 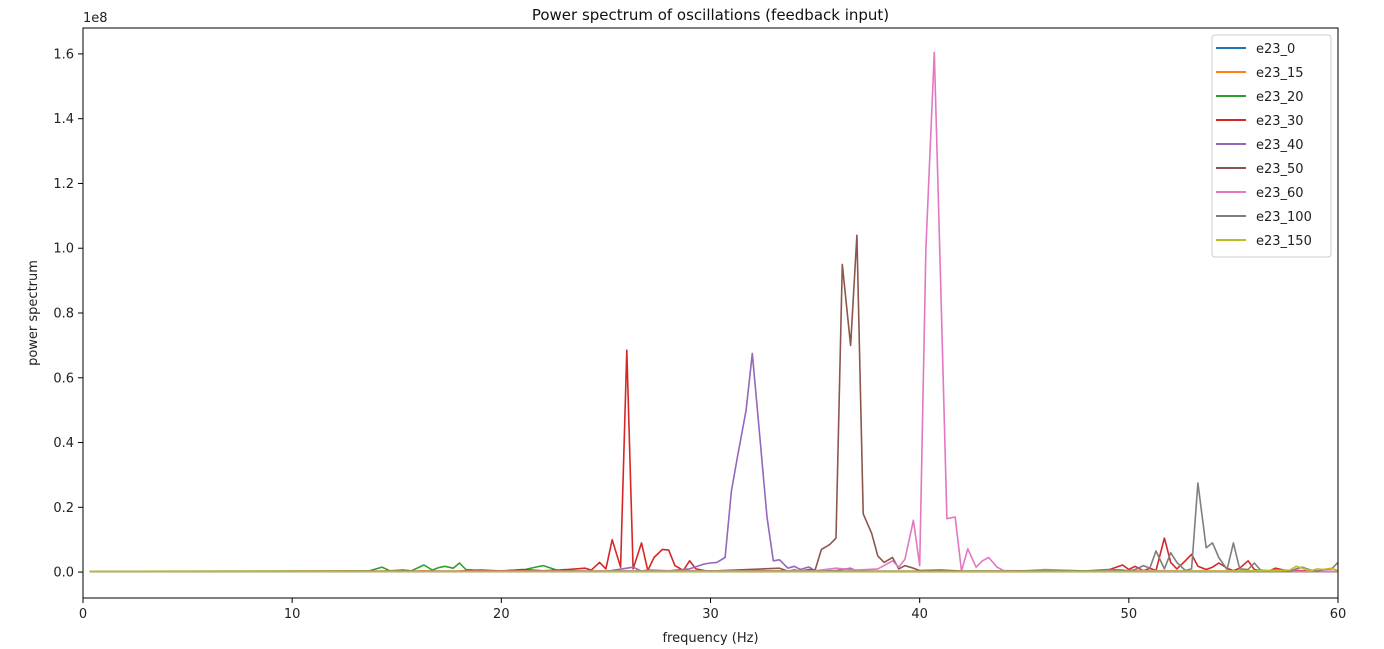 I want to click on y-tick-label: 0.0, so click(x=63, y=573).